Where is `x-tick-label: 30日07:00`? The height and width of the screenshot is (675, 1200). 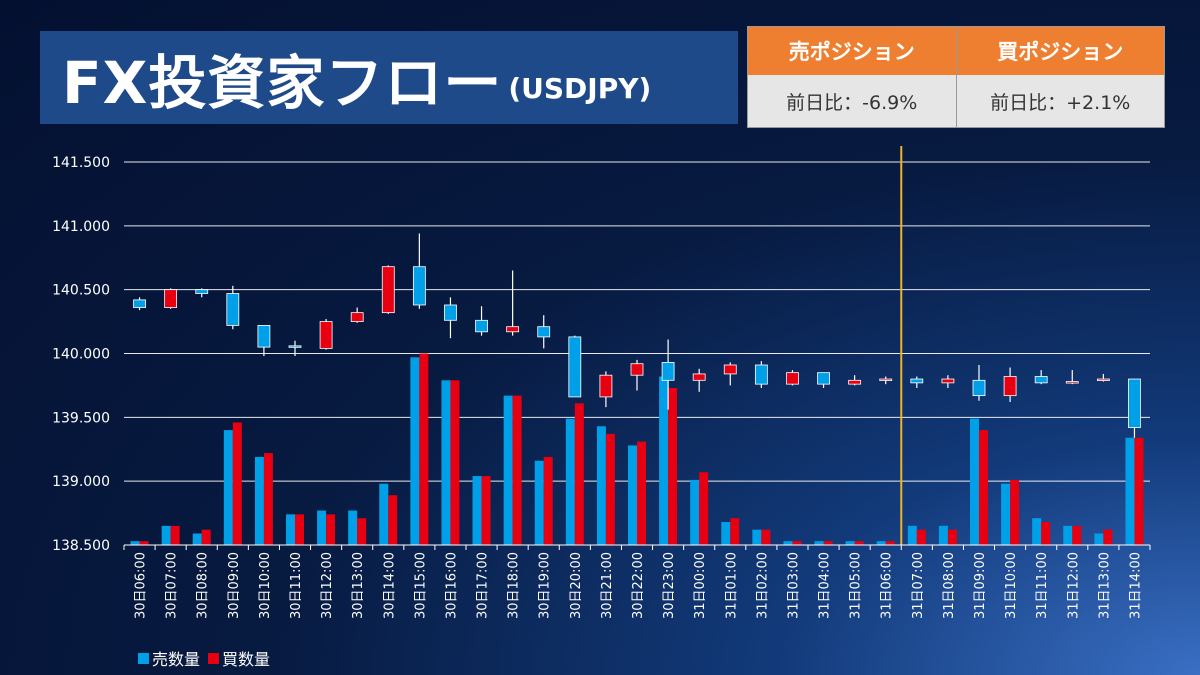
x-tick-label: 30日07:00 is located at coordinates (172, 585).